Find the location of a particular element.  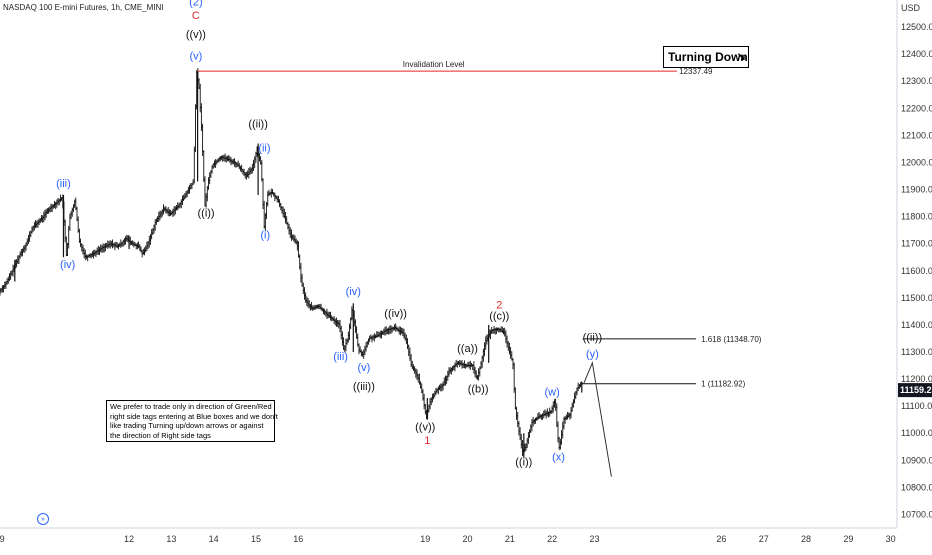

y-tick-label: 11300.00 is located at coordinates (916, 352).